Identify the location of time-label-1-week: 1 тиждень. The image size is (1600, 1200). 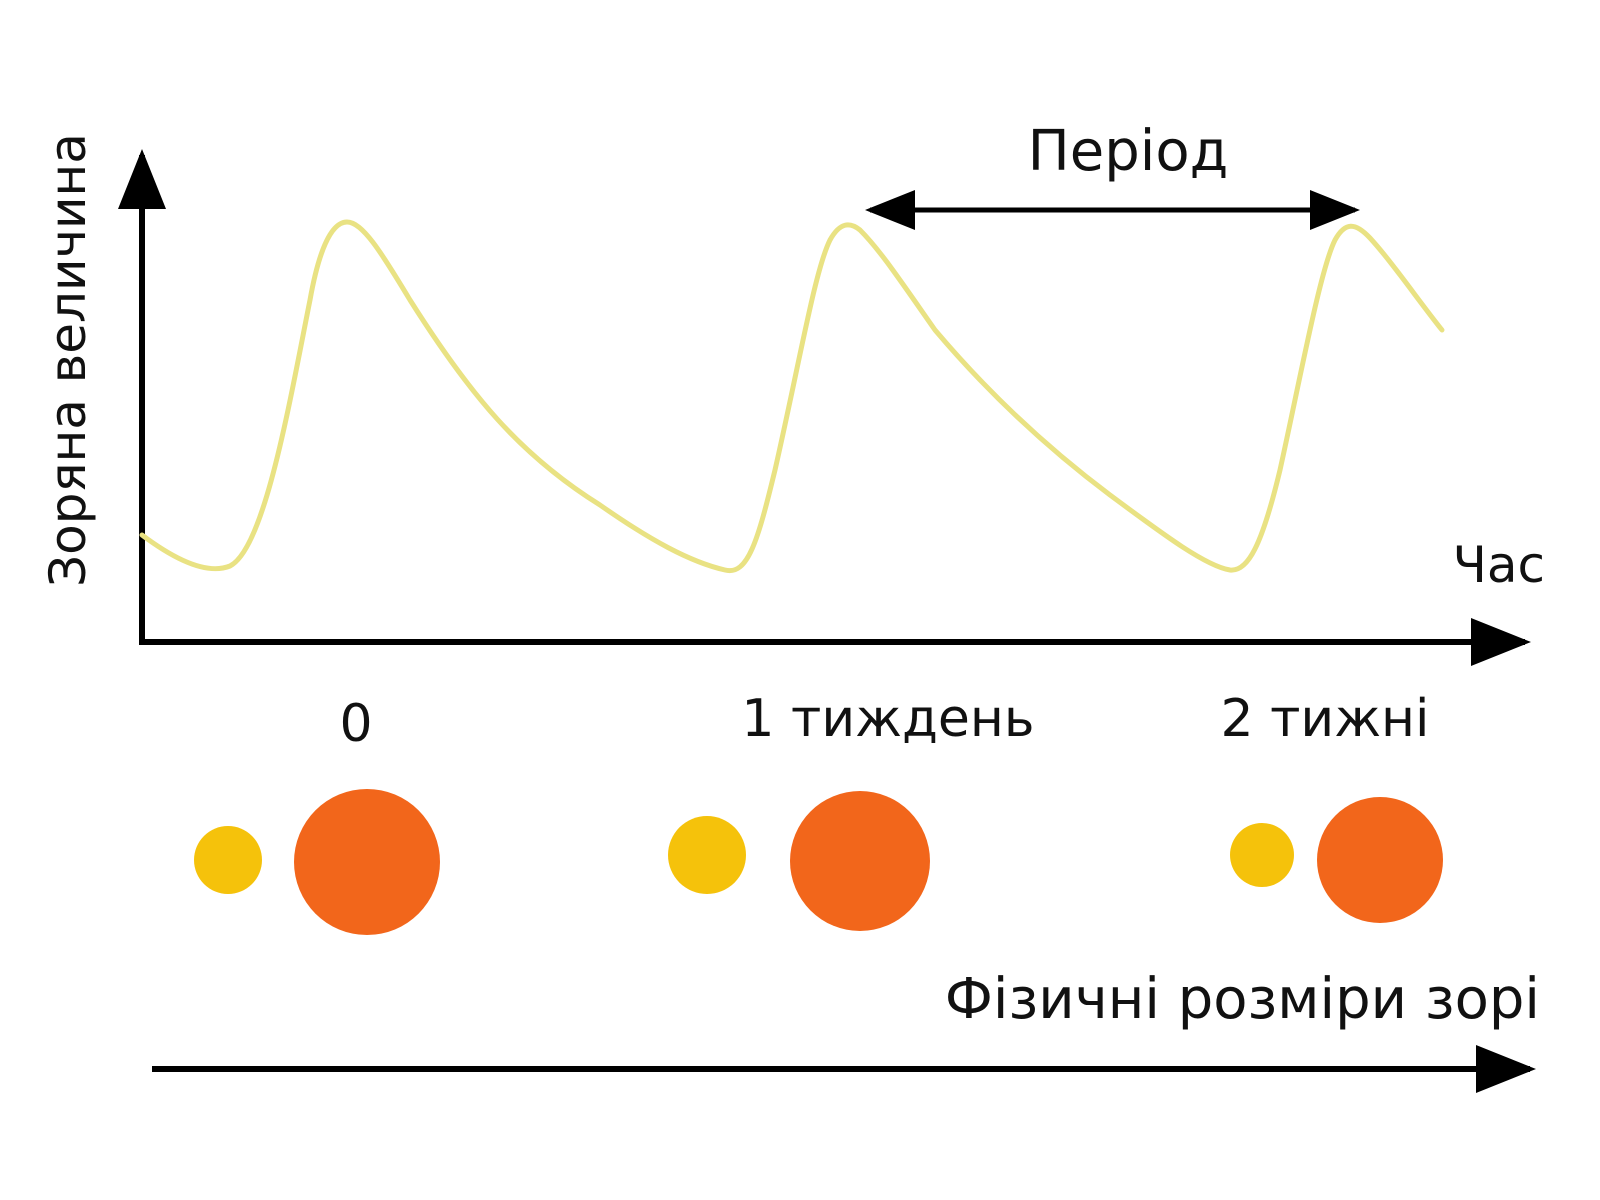
(887, 719).